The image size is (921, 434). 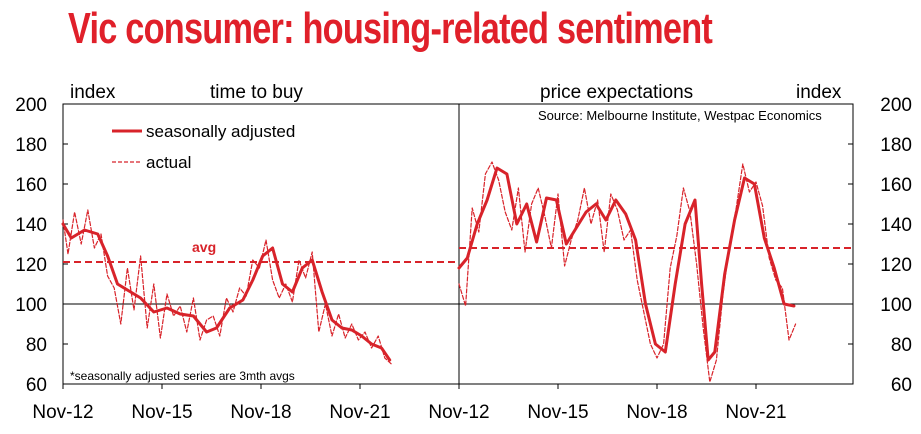 What do you see at coordinates (390, 28) in the screenshot?
I see `page-title: Vic consumer: housing-related sentiment` at bounding box center [390, 28].